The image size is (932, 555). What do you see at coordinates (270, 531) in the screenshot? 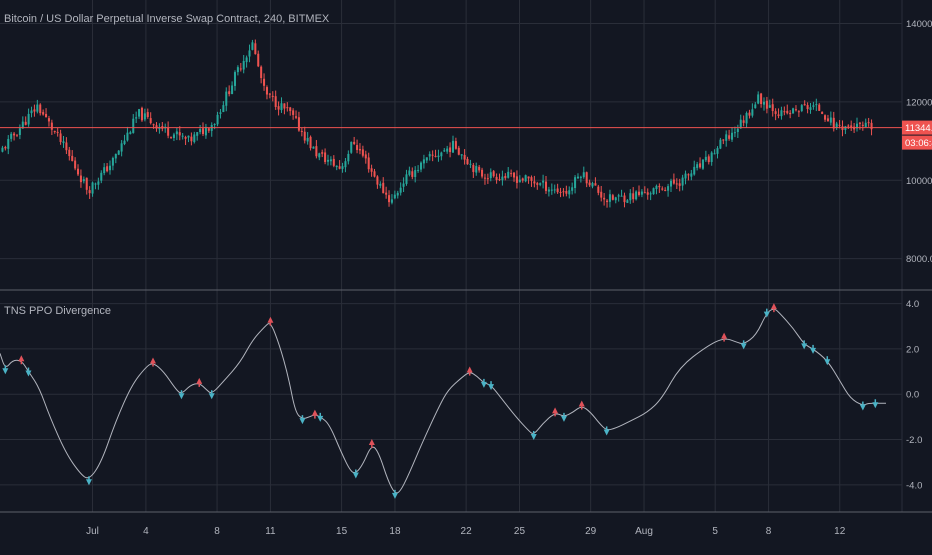
I see `time-tick-label: 11` at bounding box center [270, 531].